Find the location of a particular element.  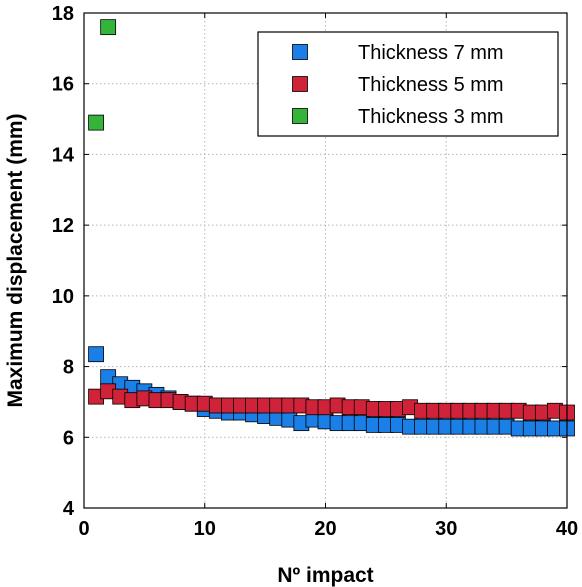

x-tick-label: 0 is located at coordinates (83, 529).